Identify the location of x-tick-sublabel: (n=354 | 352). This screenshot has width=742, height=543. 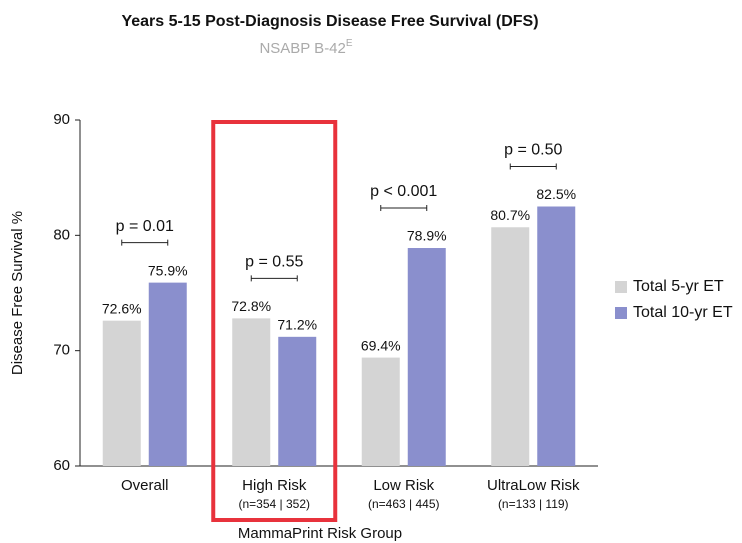
(274, 504).